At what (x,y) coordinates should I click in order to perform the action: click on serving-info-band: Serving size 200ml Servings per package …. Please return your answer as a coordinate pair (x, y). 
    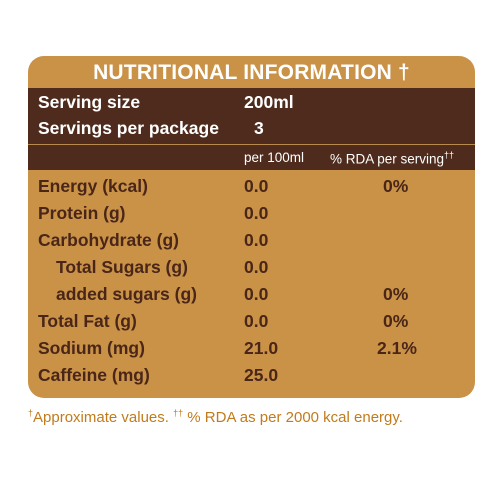
    Looking at the image, I should click on (251, 116).